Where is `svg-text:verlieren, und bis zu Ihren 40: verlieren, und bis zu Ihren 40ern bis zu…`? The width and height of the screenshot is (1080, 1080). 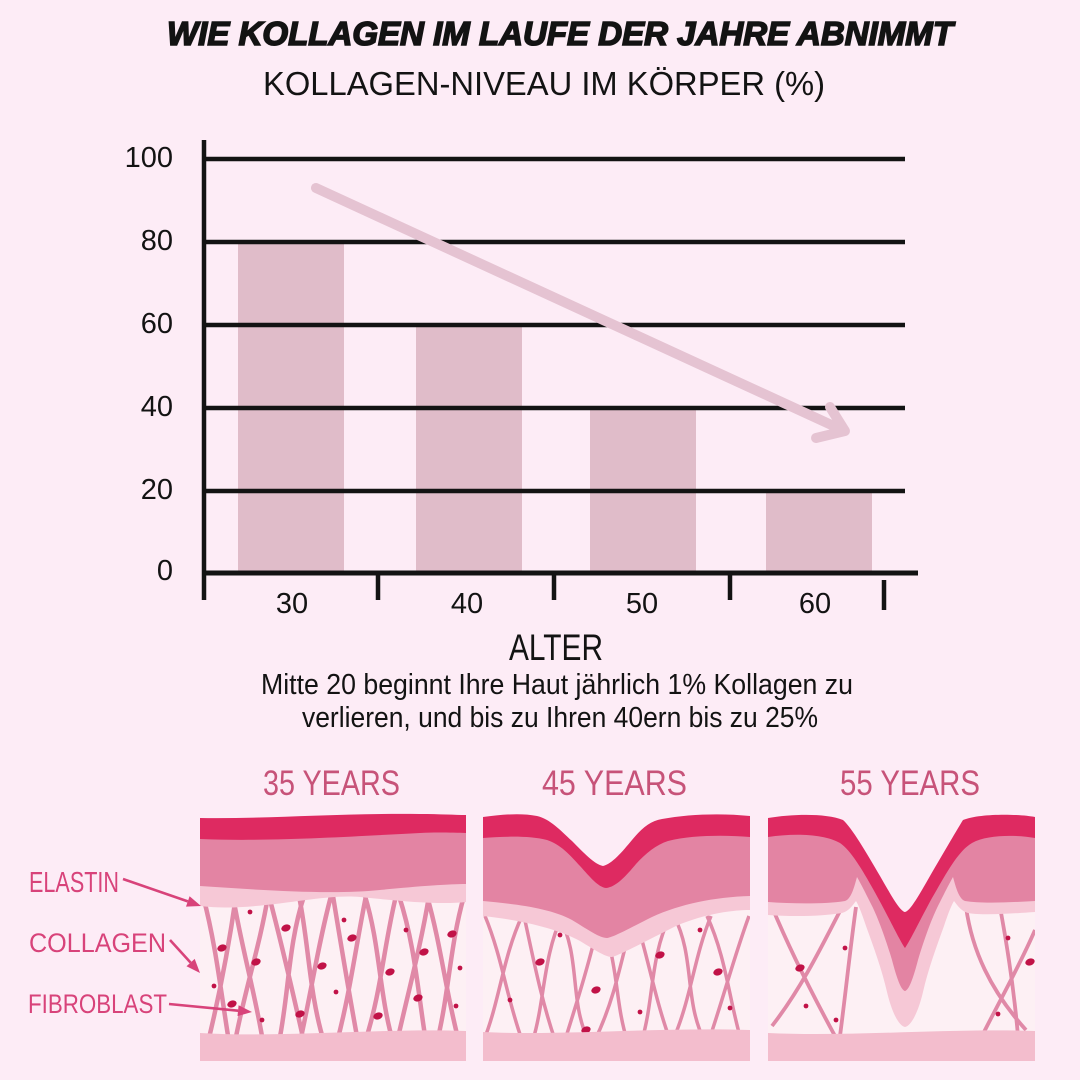
svg-text:verlieren, und bis zu Ihren 40: verlieren, und bis zu Ihren 40ern bis zu… is located at coordinates (560, 718).